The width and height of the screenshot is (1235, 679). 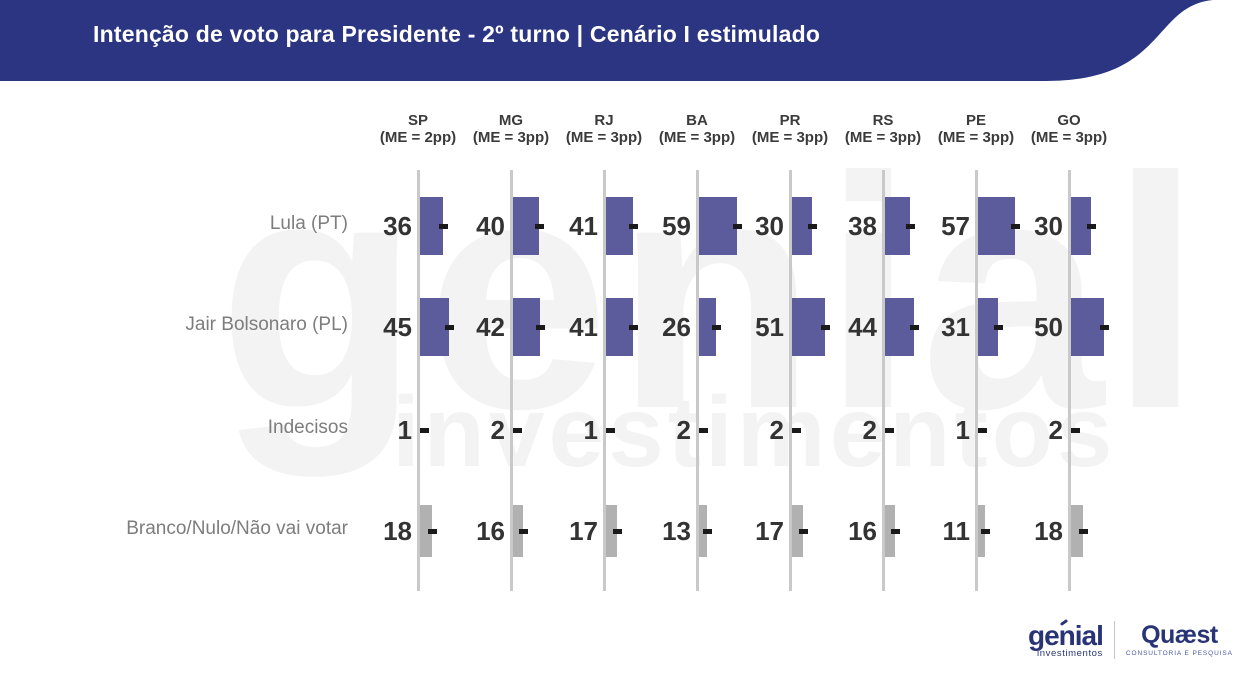 I want to click on value-label: 50, so click(x=1048, y=327).